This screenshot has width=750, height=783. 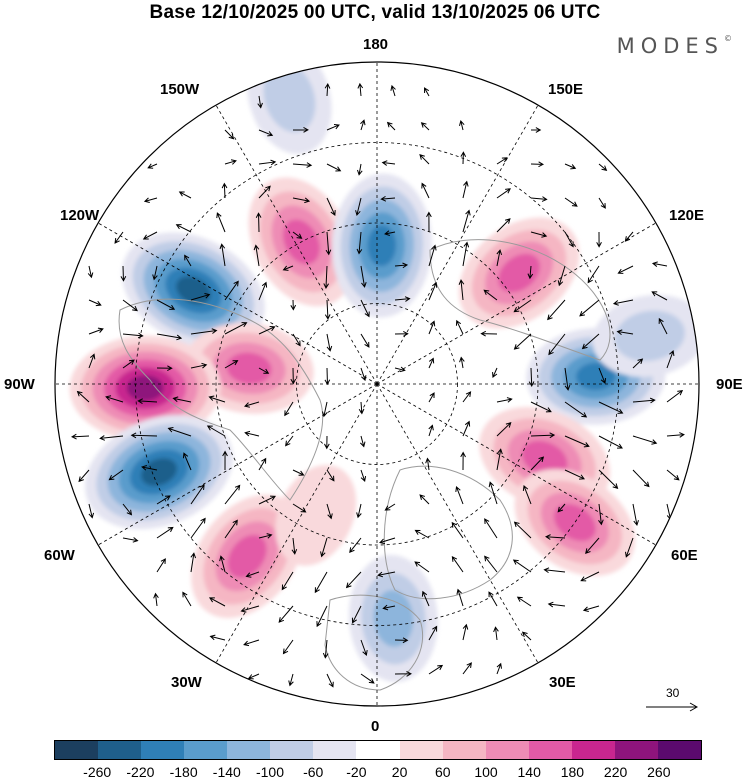 What do you see at coordinates (659, 772) in the screenshot?
I see `colorbar-tick-label: 260` at bounding box center [659, 772].